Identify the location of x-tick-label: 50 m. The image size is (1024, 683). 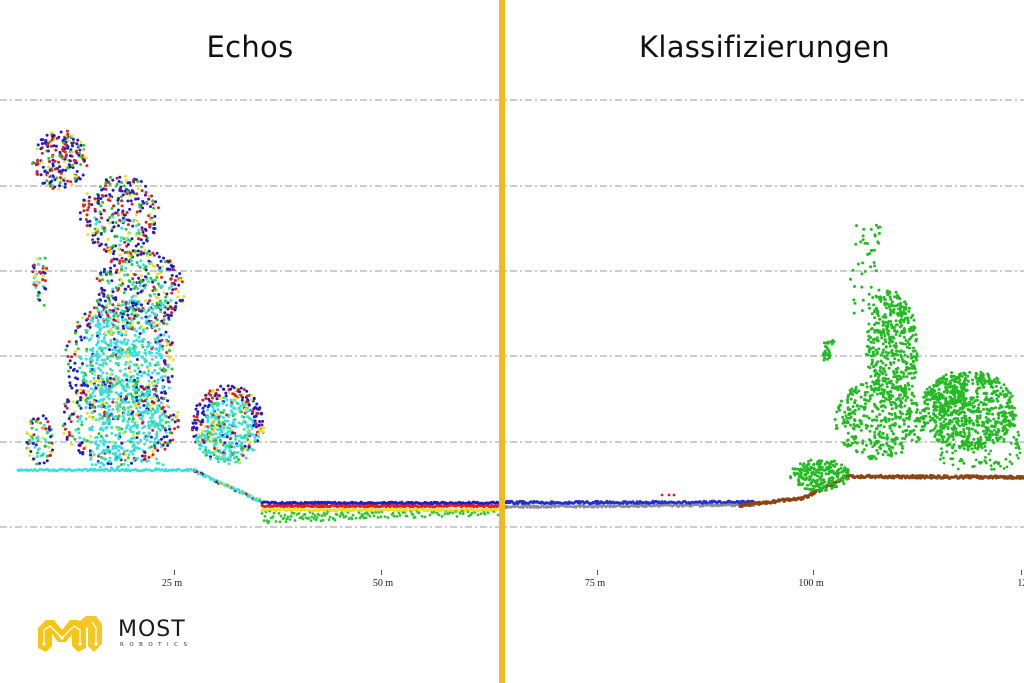
(383, 583).